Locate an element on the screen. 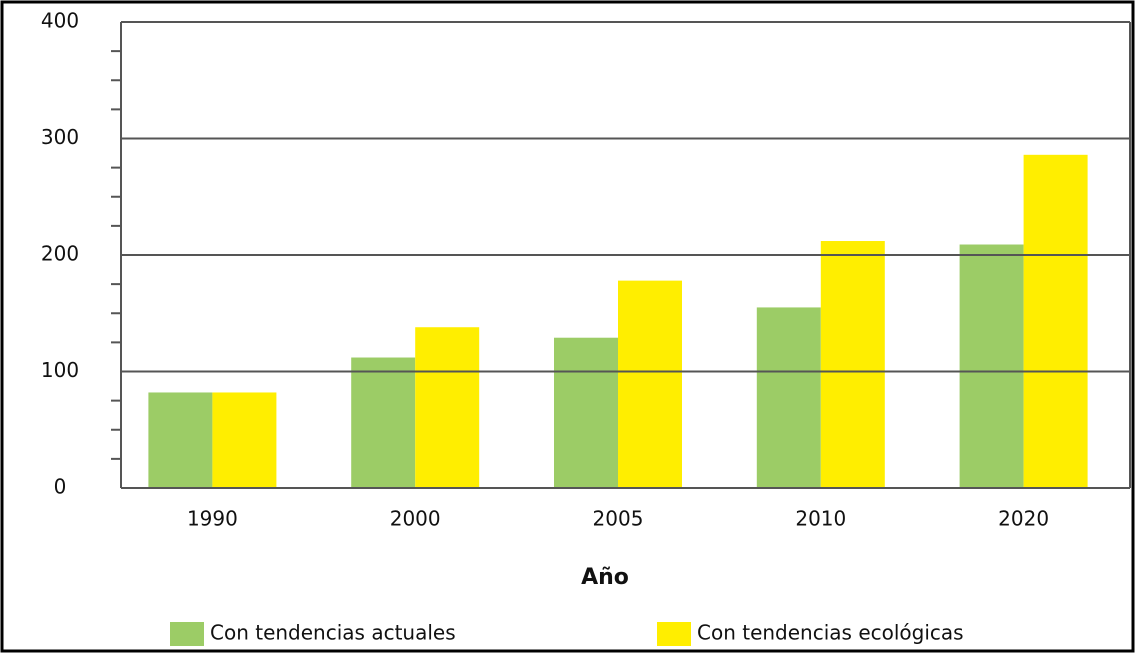  x-tick-label: 2000 is located at coordinates (415, 519).